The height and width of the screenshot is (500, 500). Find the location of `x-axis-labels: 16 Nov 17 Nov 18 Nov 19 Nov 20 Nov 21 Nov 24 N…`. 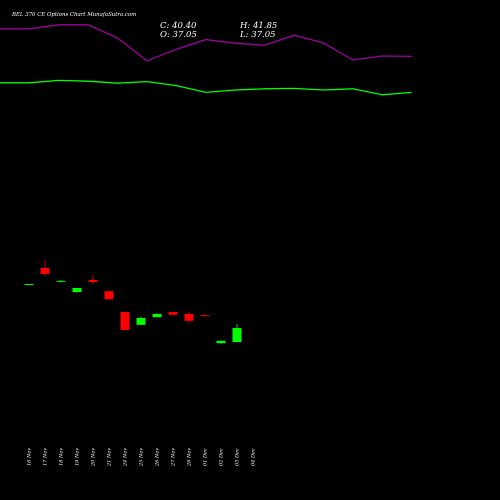

x-axis-labels: 16 Nov 17 Nov 18 Nov 19 Nov 20 Nov 21 Nov 24 N… is located at coordinates (142, 457).